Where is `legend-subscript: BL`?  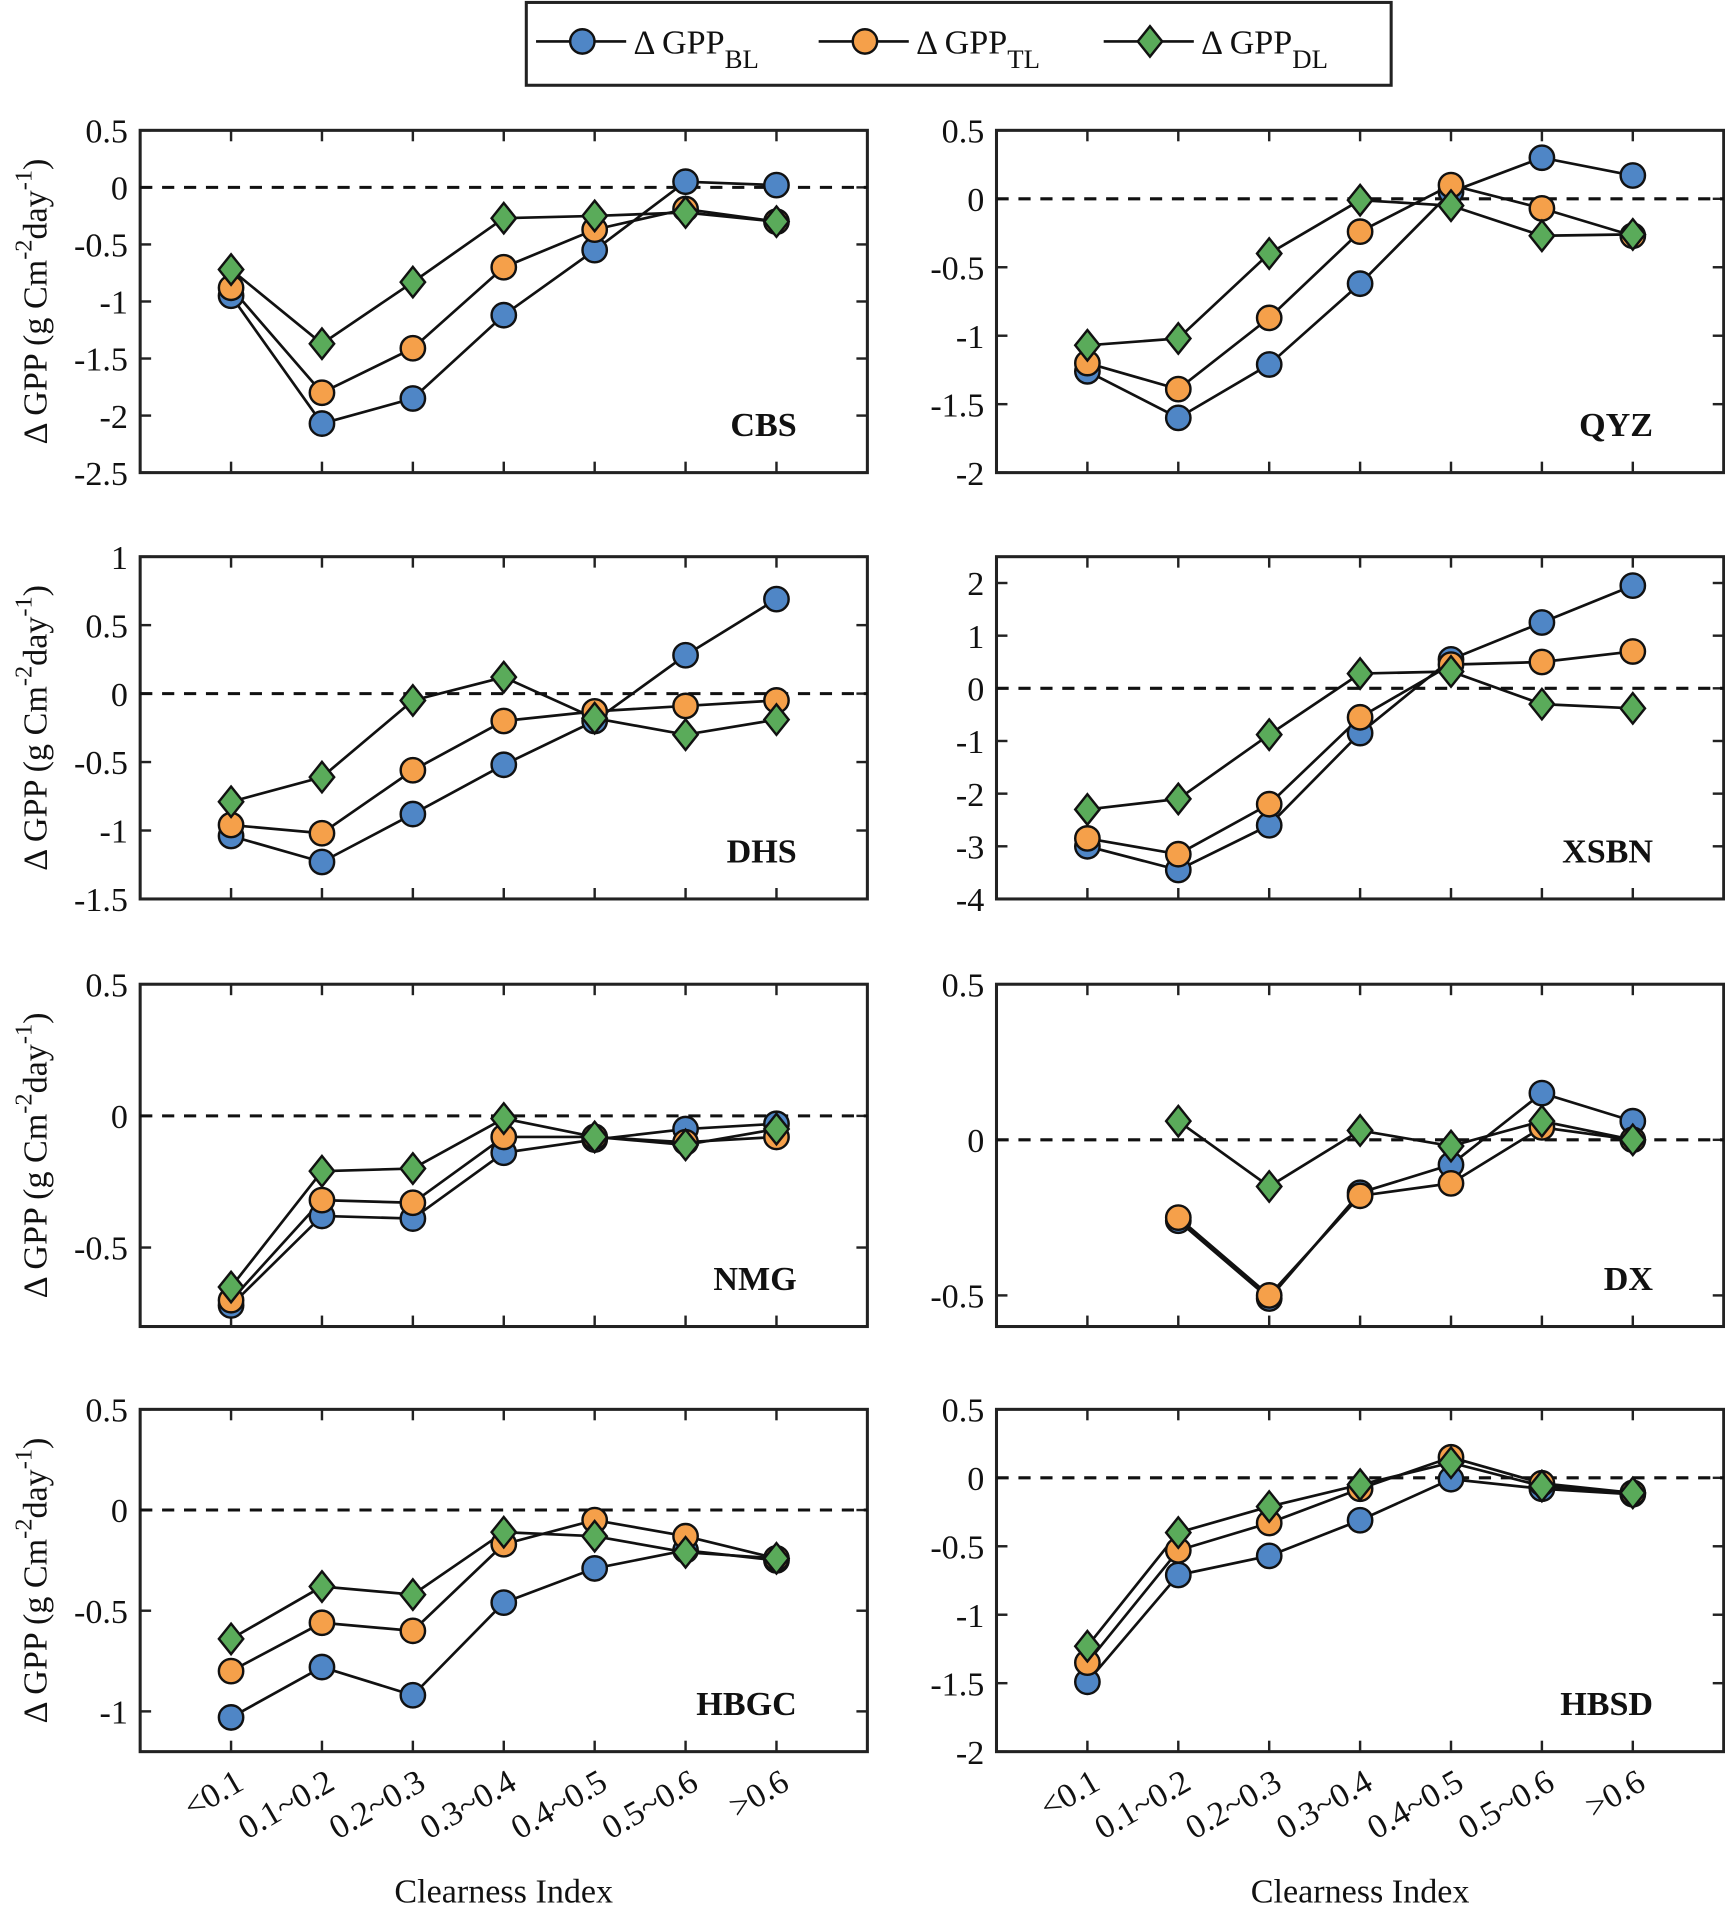 legend-subscript: BL is located at coordinates (742, 59).